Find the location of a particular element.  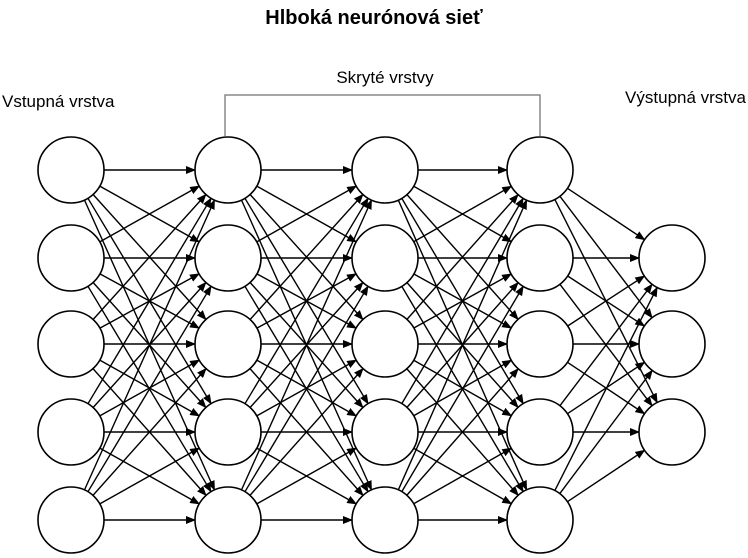

connection-l2-n2-to-n0 is located at coordinates (462, 256).